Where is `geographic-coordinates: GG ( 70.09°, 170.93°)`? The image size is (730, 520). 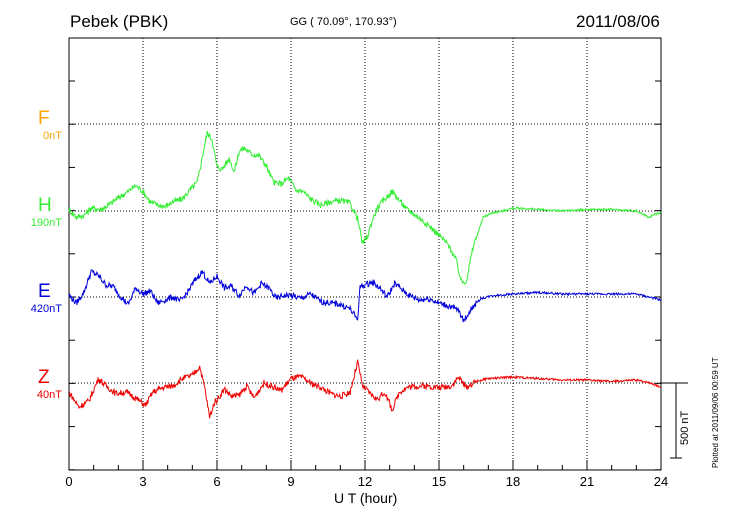 geographic-coordinates: GG ( 70.09°, 170.93°) is located at coordinates (343, 22).